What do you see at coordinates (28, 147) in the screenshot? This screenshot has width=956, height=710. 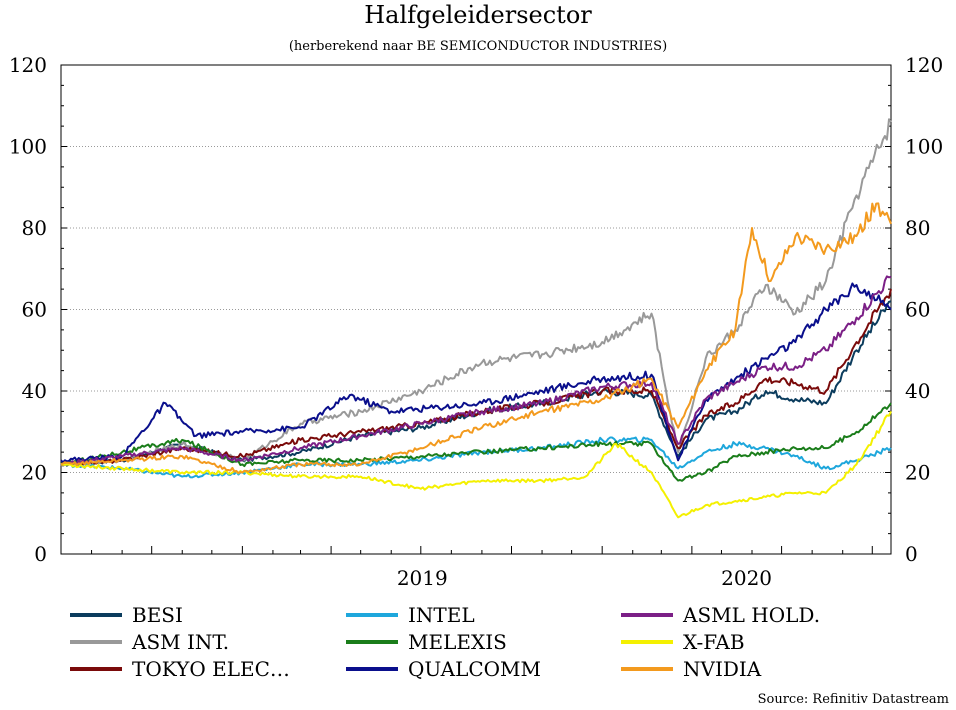 I see `y-tick-label-left: 100` at bounding box center [28, 147].